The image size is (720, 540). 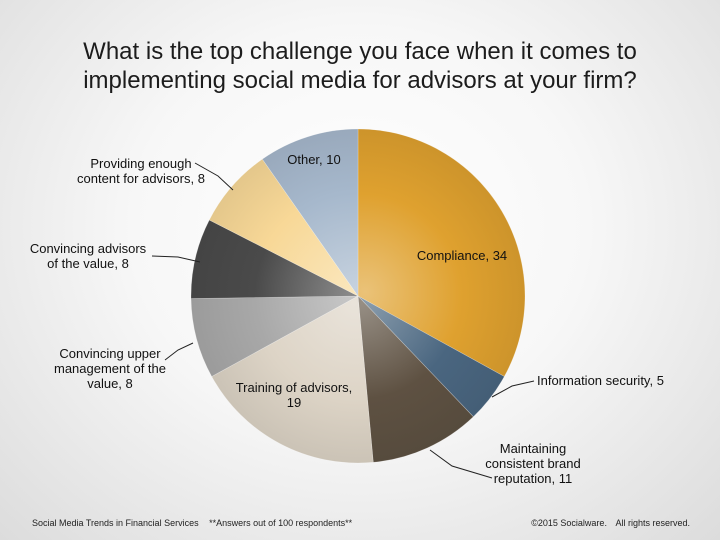 What do you see at coordinates (110, 353) in the screenshot?
I see `slice-label-line: Convincing upper` at bounding box center [110, 353].